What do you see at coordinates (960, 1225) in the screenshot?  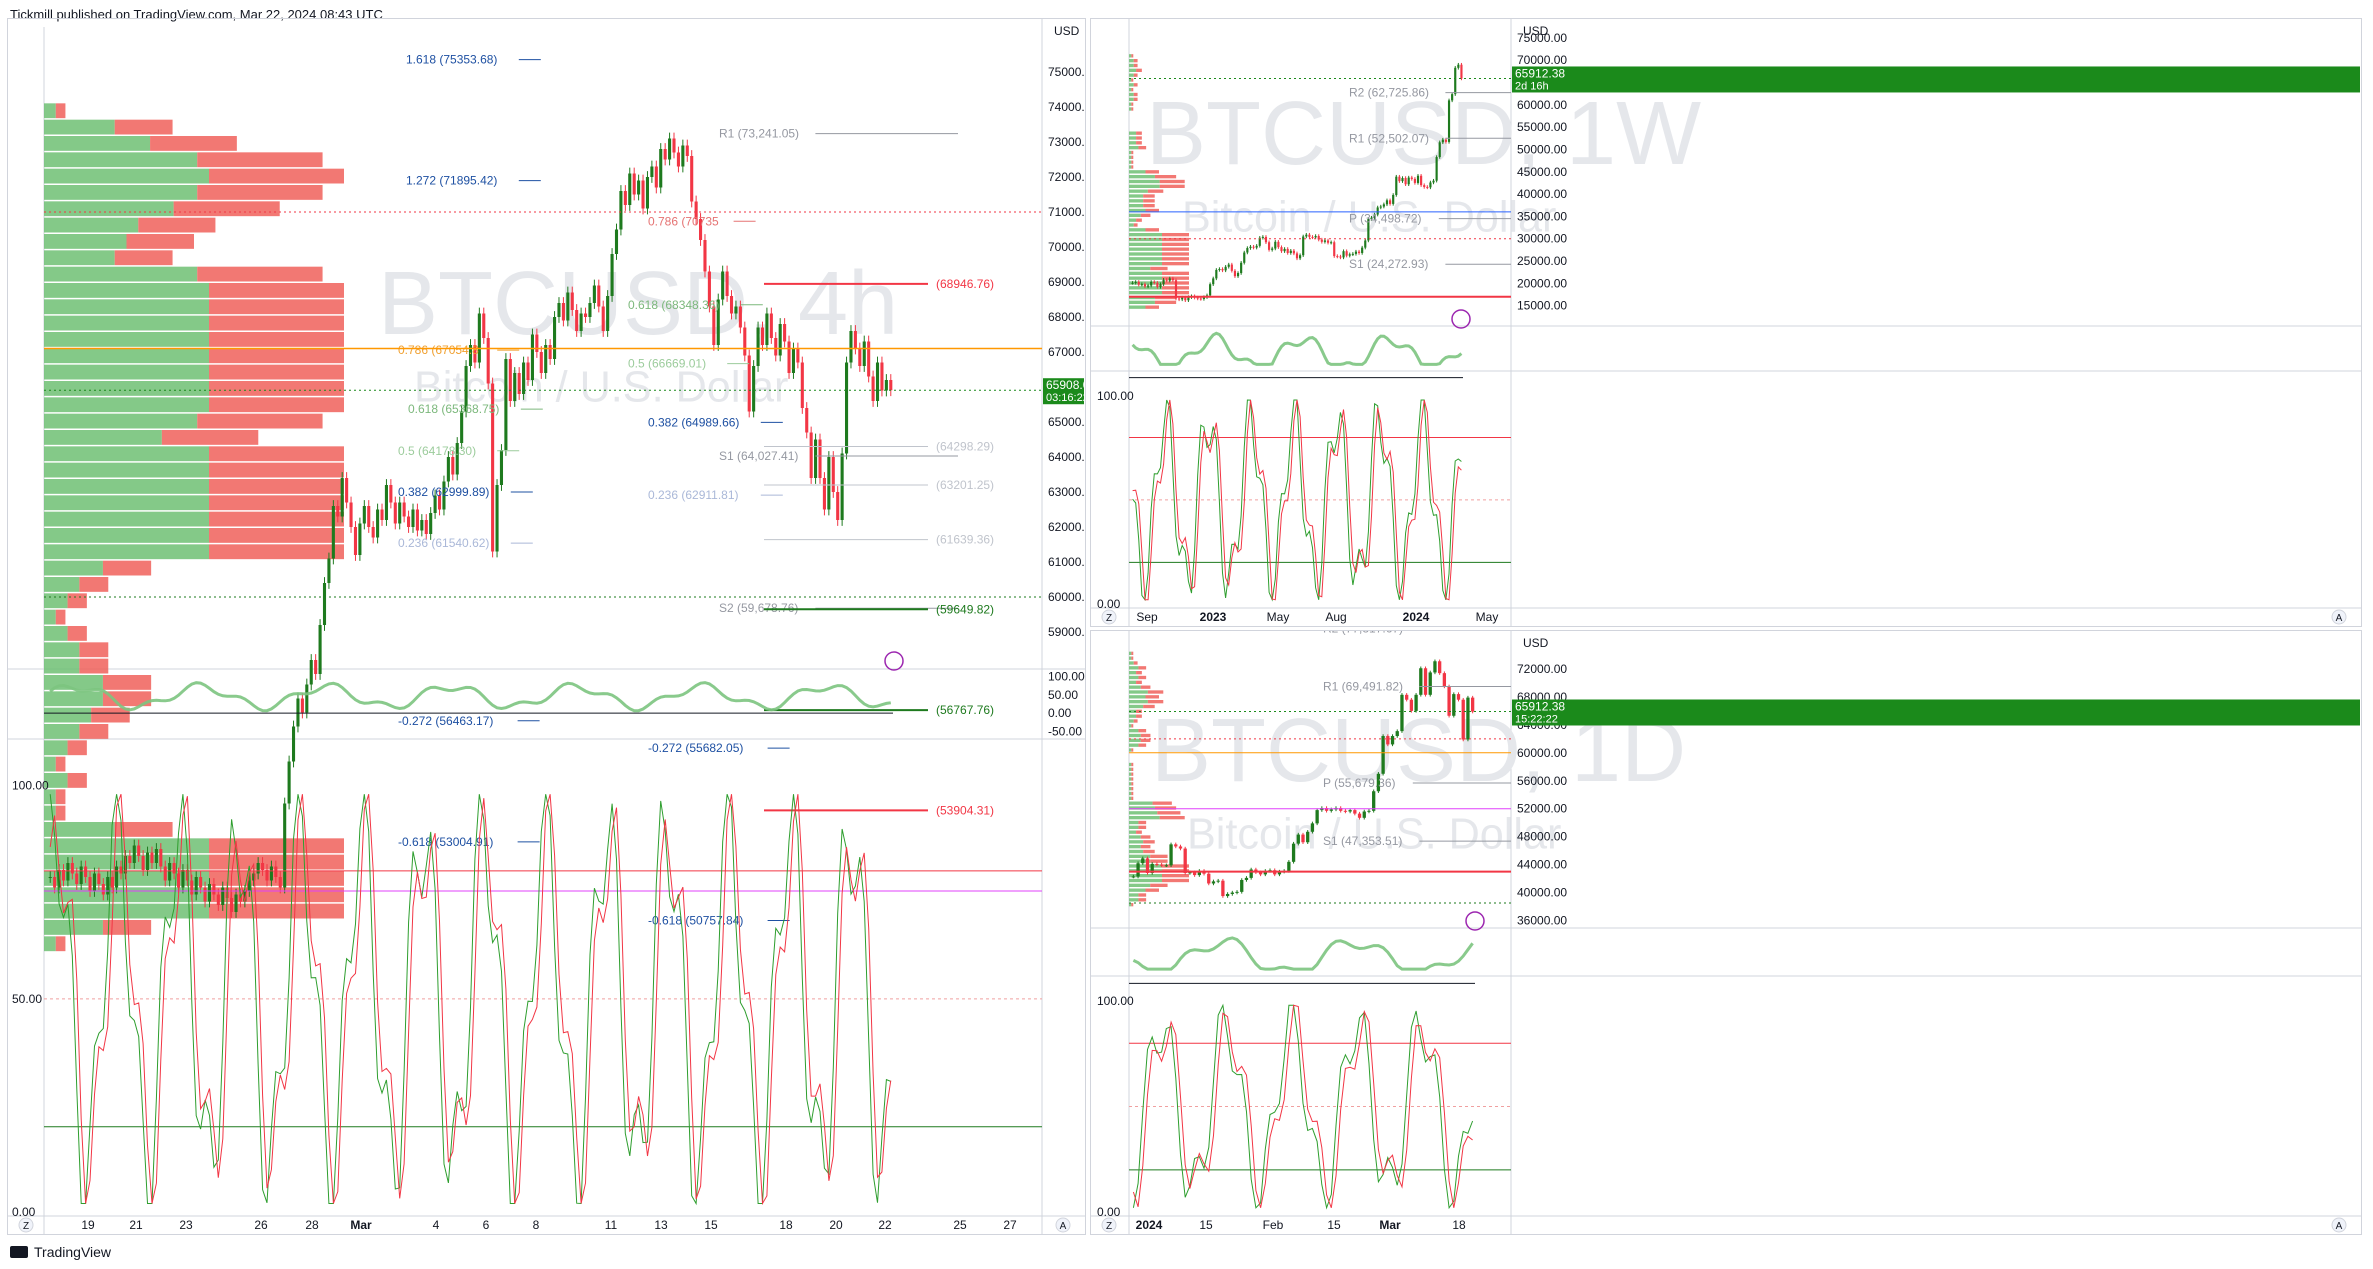 I see `time-axis-tick: 25` at bounding box center [960, 1225].